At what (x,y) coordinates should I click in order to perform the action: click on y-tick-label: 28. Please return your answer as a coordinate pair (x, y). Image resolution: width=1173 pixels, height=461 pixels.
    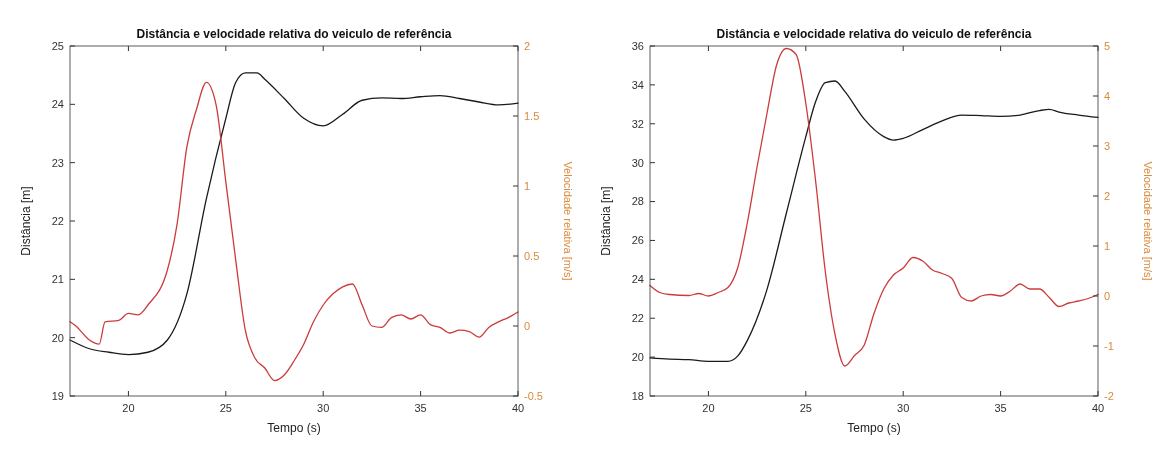
    Looking at the image, I should click on (637, 201).